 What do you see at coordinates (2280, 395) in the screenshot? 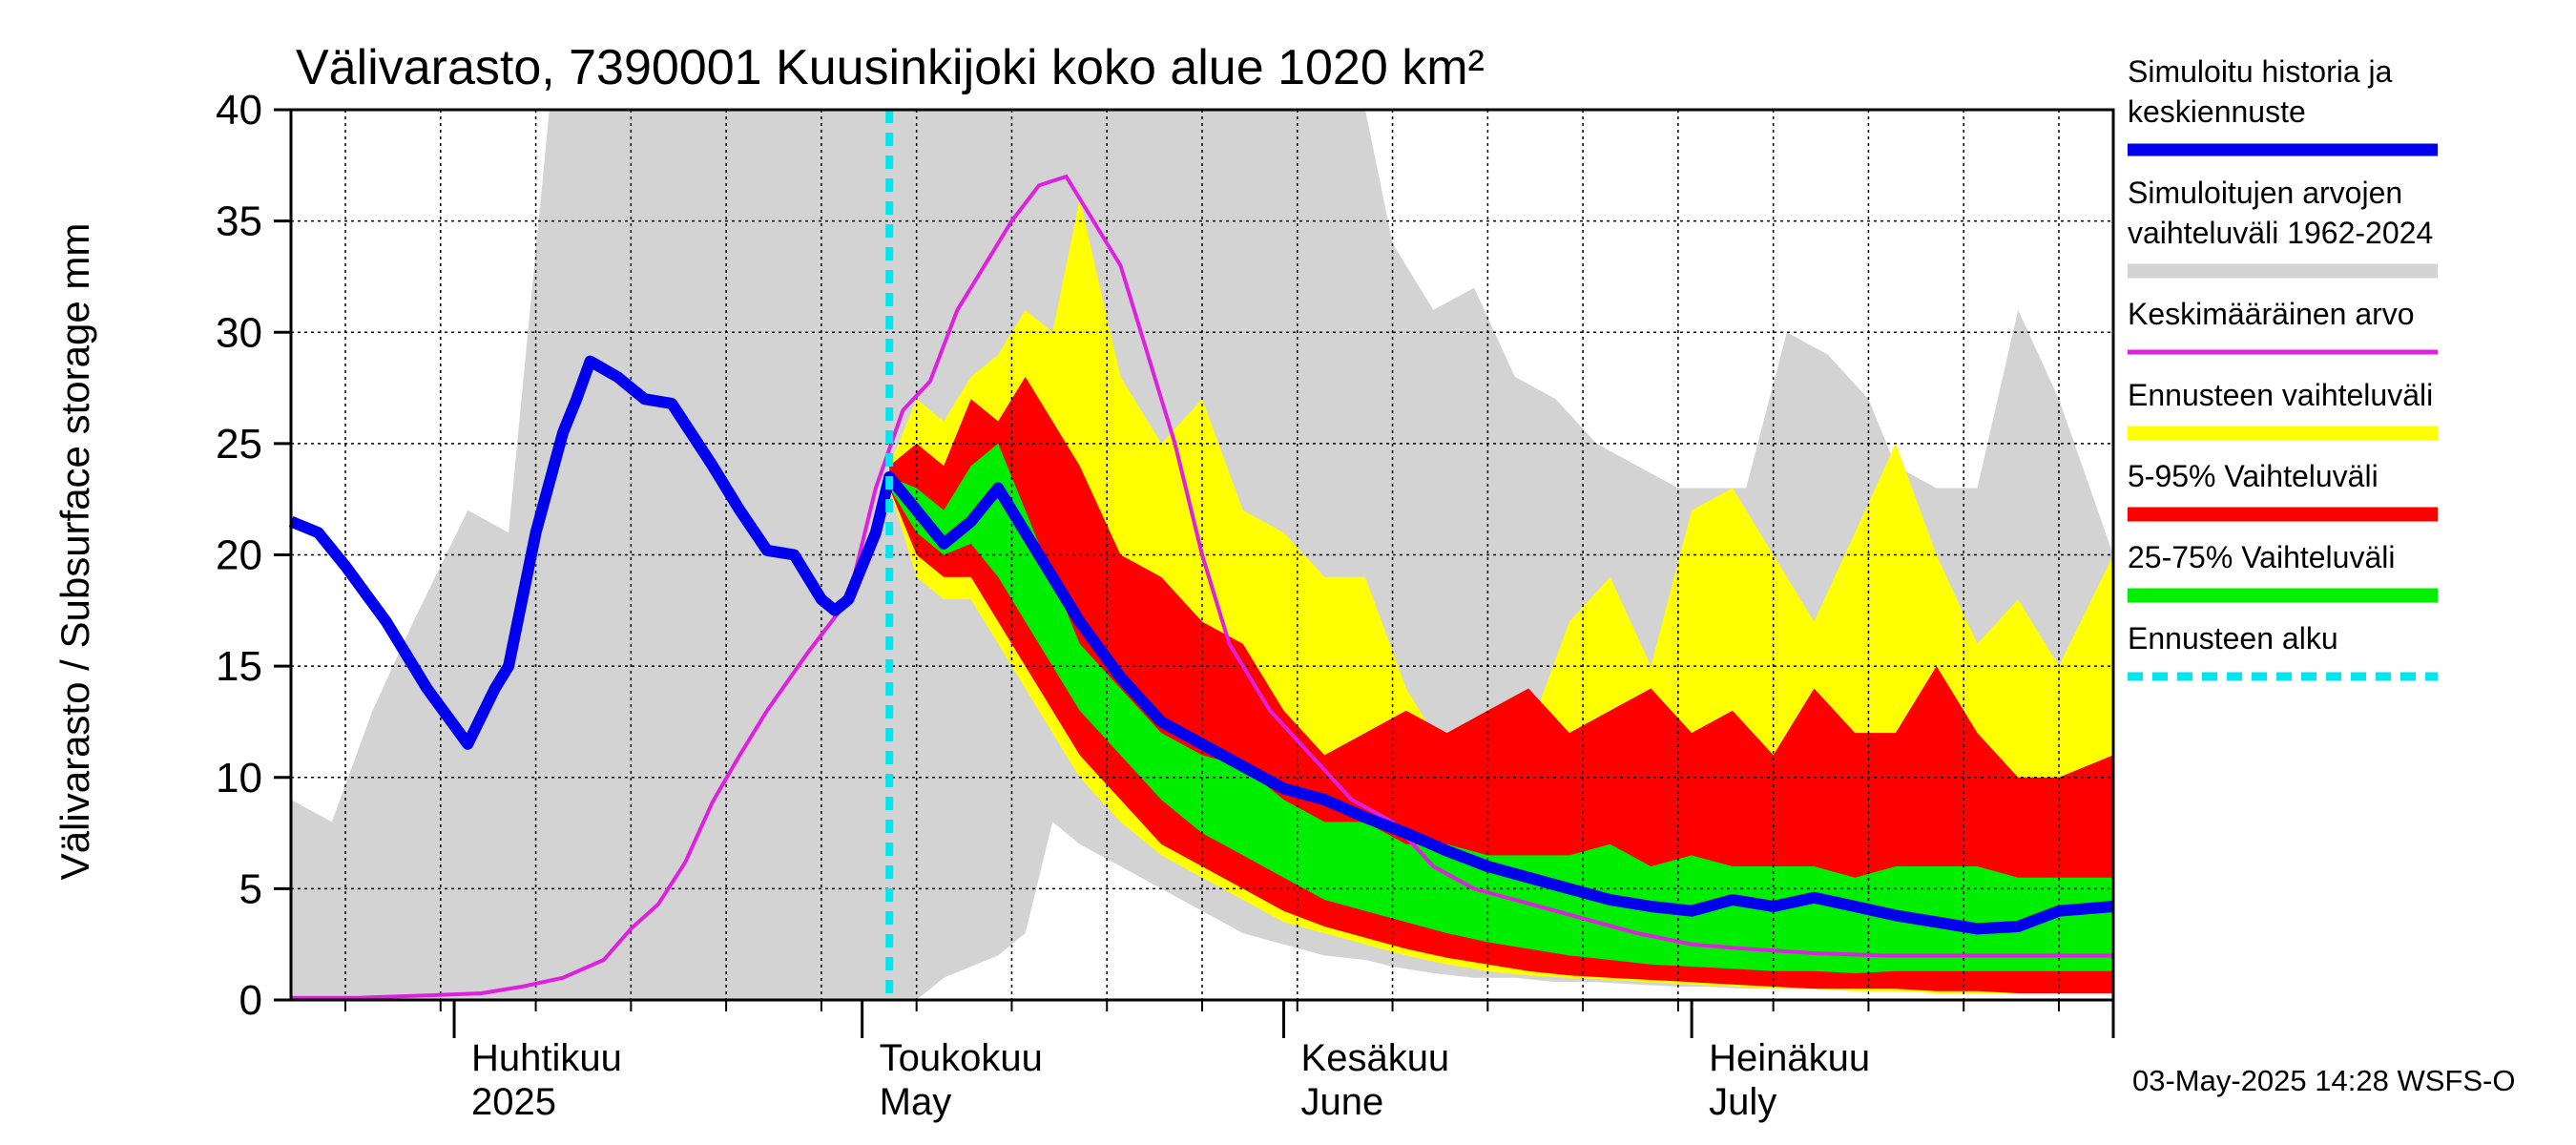
I see `legend-label: Ennusteen vaihteluväli` at bounding box center [2280, 395].